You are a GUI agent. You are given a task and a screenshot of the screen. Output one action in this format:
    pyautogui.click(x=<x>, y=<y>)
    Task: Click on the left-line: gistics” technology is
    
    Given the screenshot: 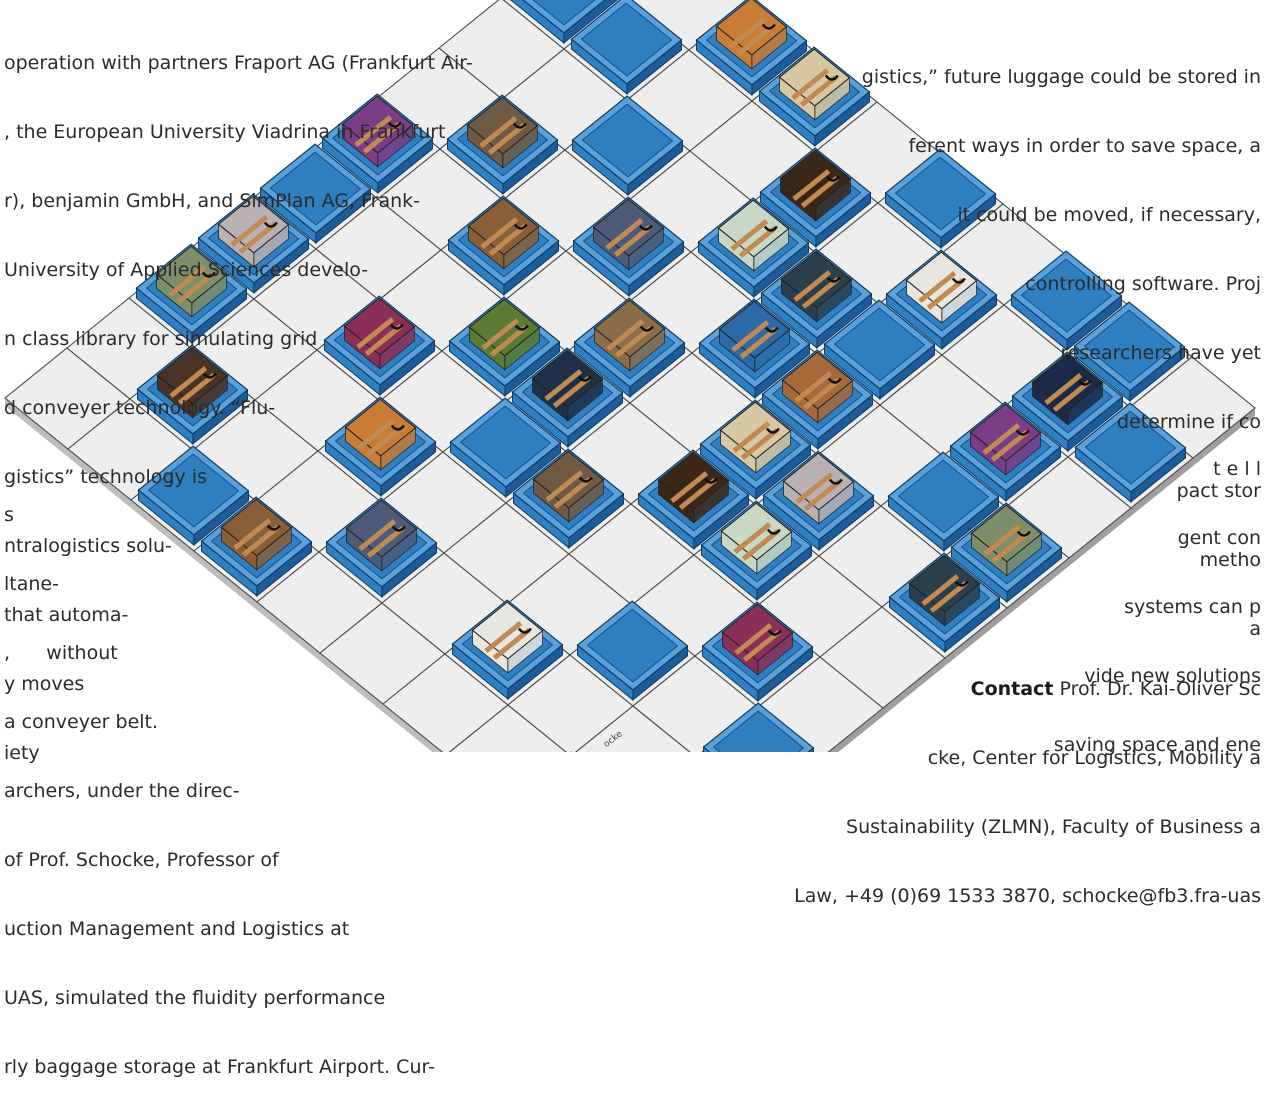 What is the action you would take?
    pyautogui.click(x=105, y=477)
    